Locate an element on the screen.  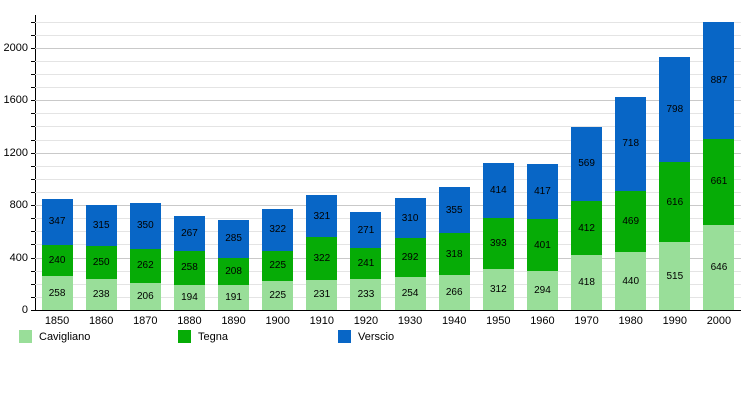
bar-value-label: 887 is located at coordinates (719, 80).